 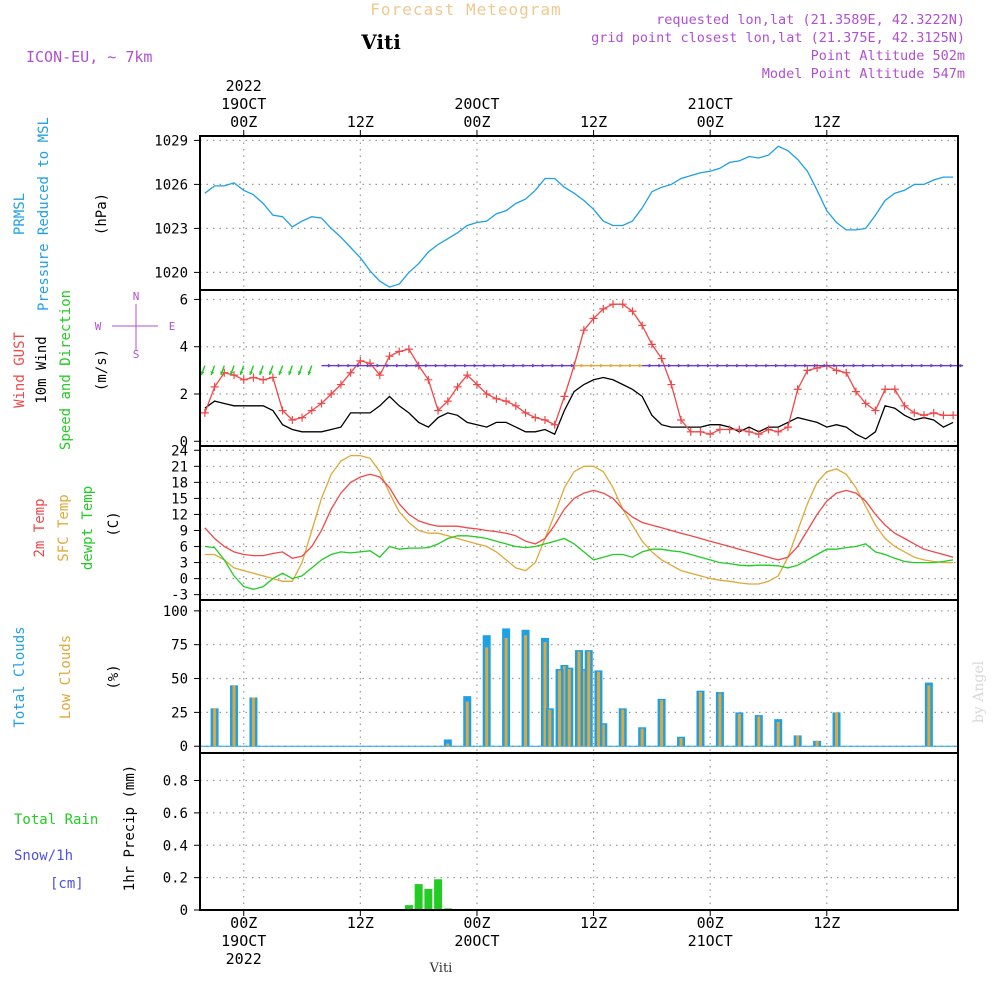 What do you see at coordinates (130, 828) in the screenshot?
I see `precip-unit-label: 1hr Precip (mm)` at bounding box center [130, 828].